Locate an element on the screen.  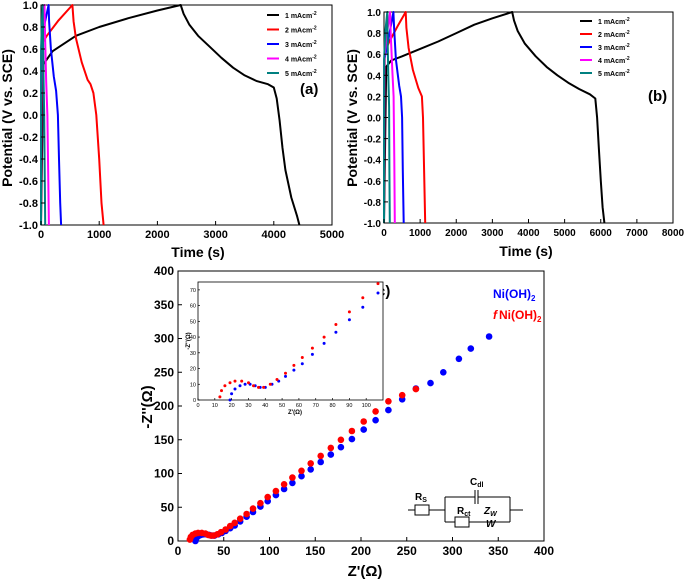
x-tick-label: 5000 is located at coordinates (332, 235).